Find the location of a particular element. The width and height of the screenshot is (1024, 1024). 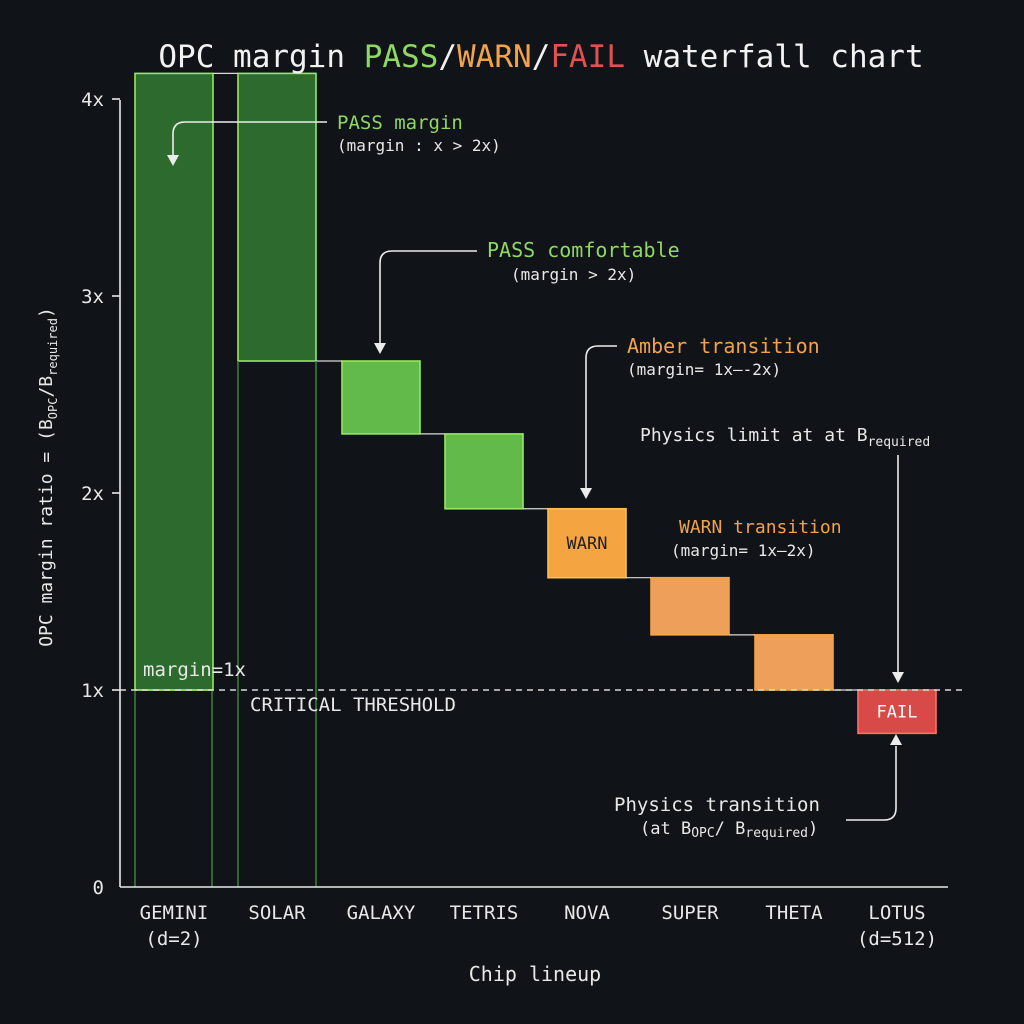

annotation-physics-transition-subtitle: (at BOPC/ Brequired) is located at coordinates (729, 830).